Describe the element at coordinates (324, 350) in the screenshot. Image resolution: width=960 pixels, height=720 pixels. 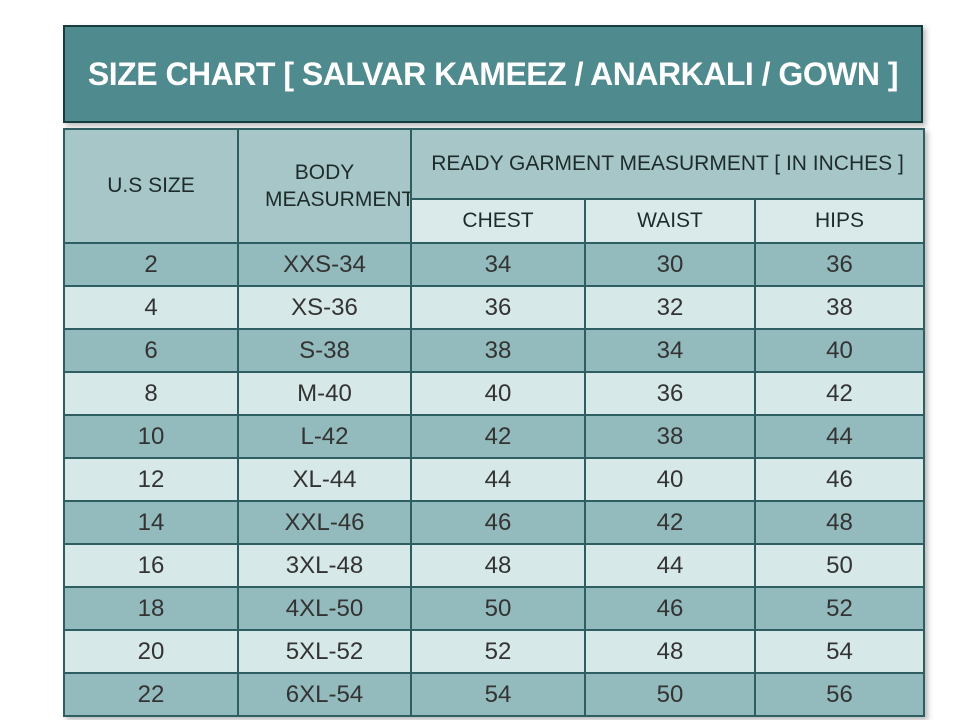
I see `cell-body-measurement: S-38` at that location.